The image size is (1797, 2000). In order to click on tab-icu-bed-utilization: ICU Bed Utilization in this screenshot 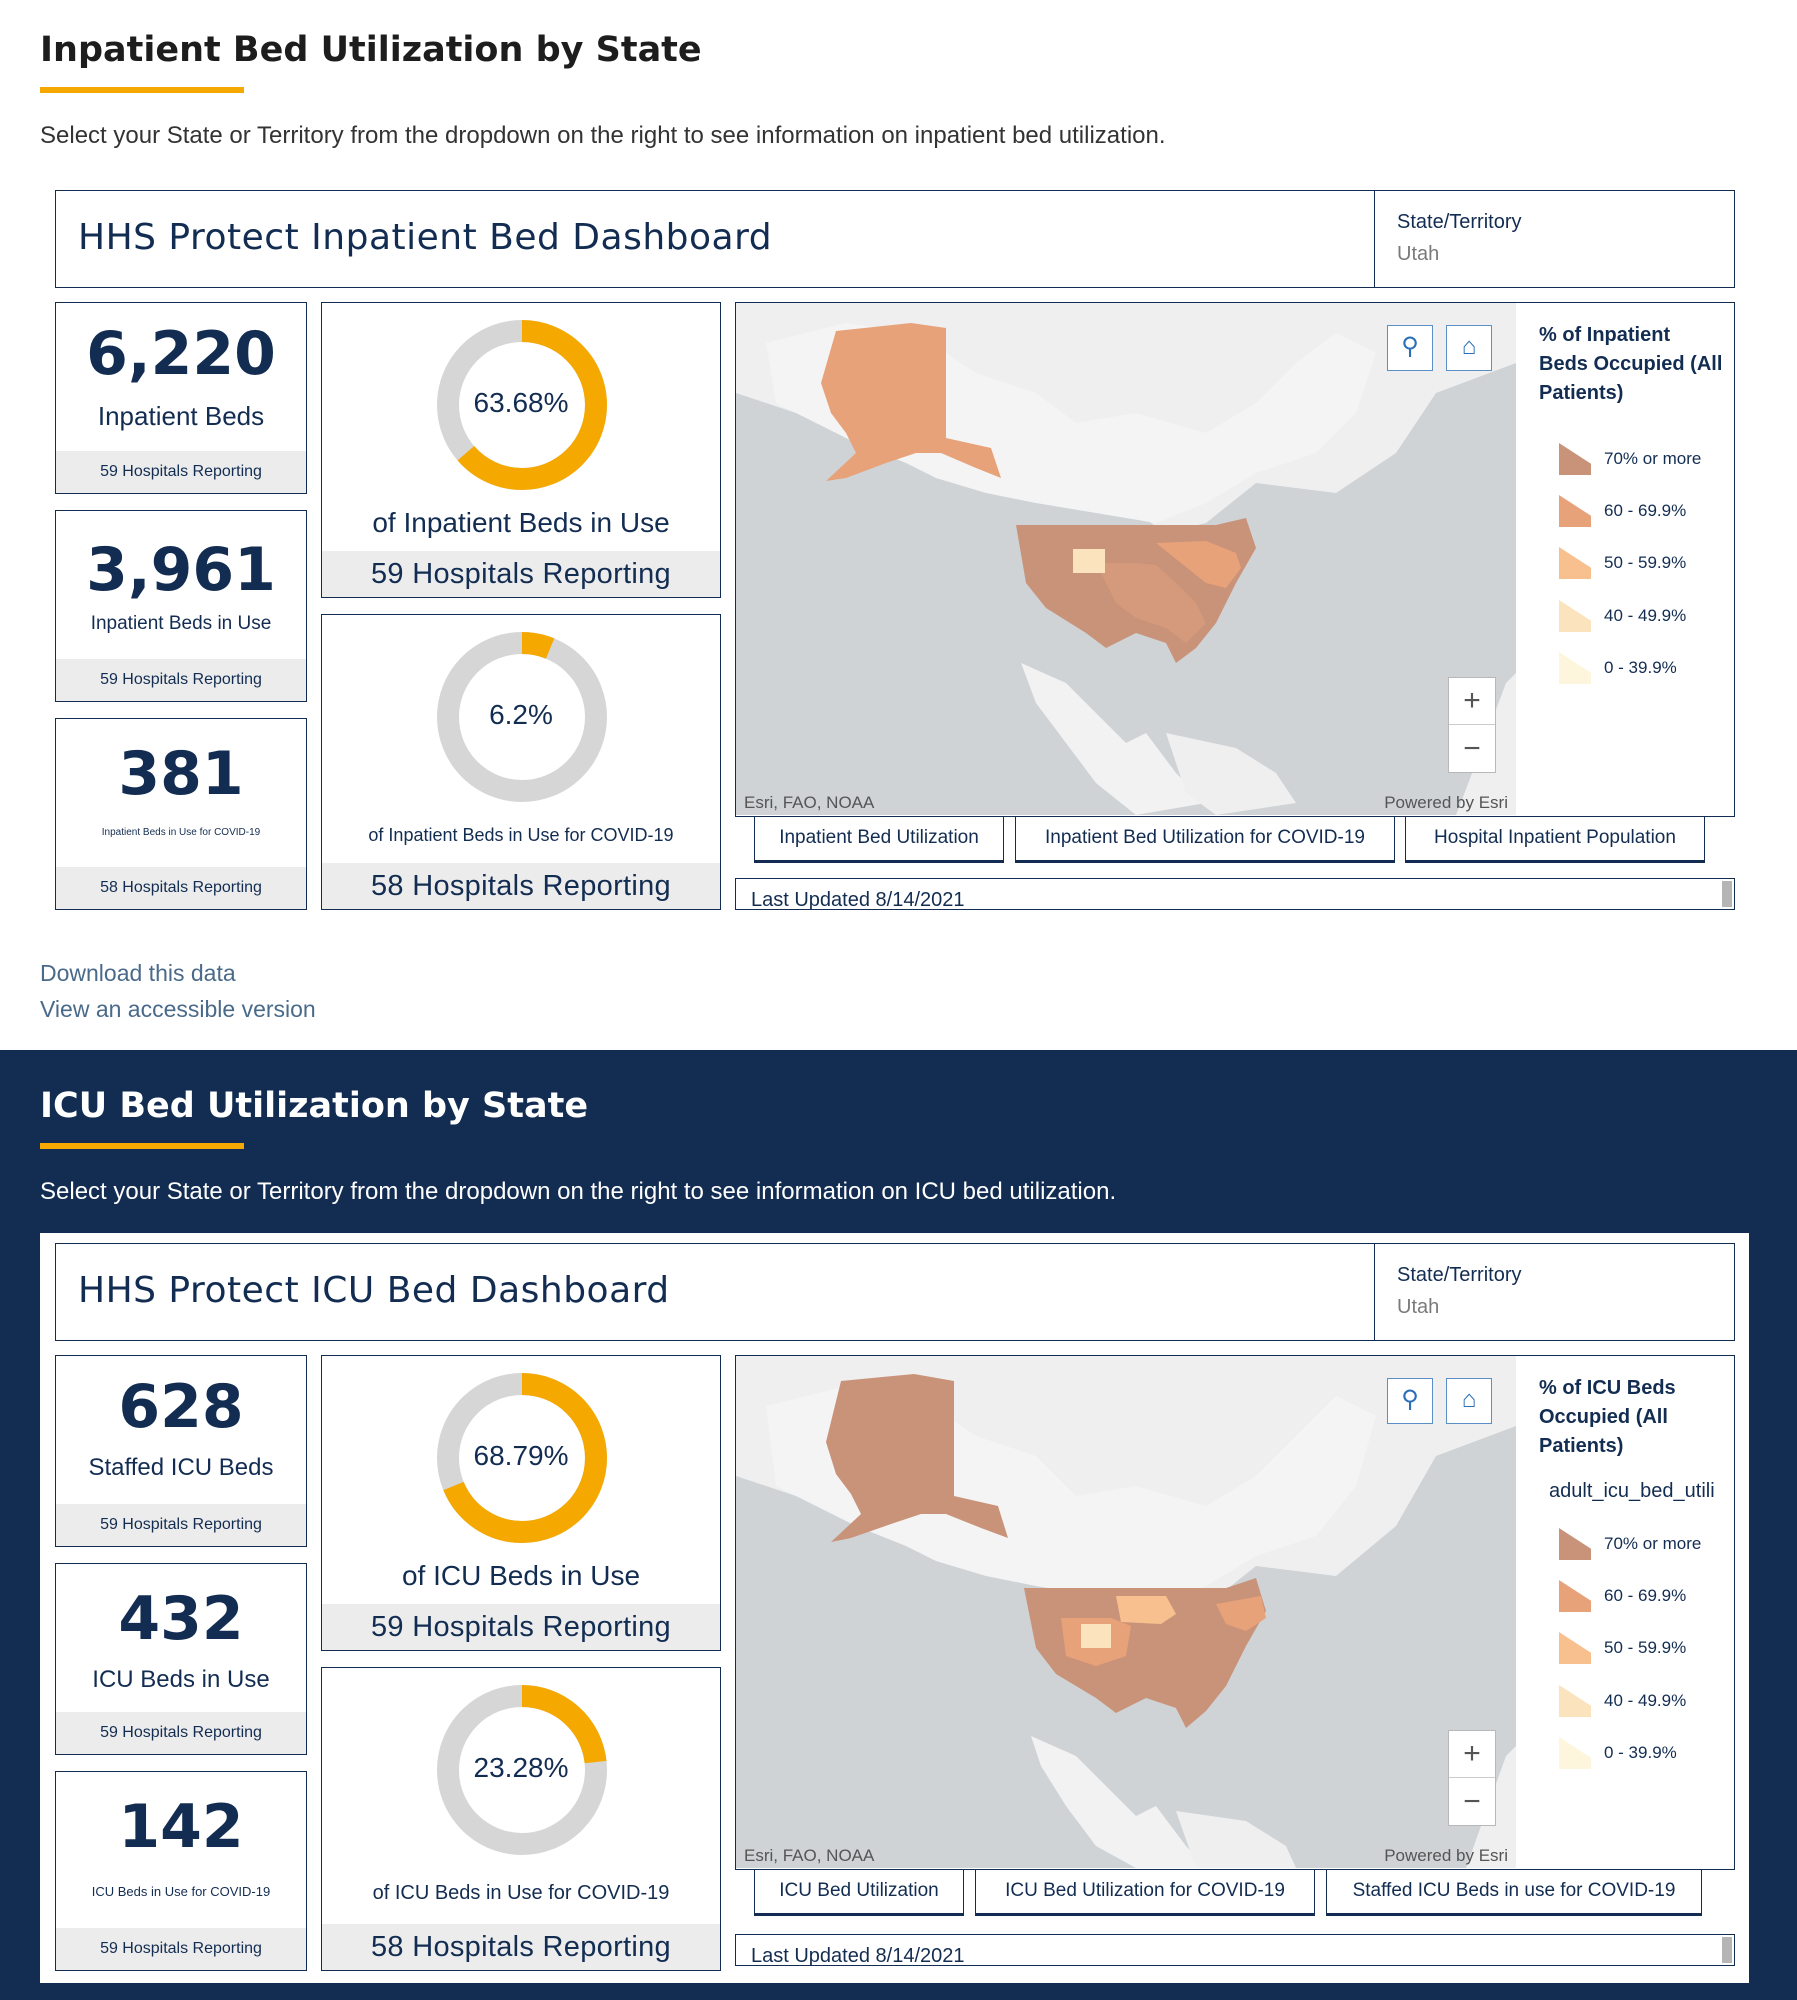, I will do `click(859, 1893)`.